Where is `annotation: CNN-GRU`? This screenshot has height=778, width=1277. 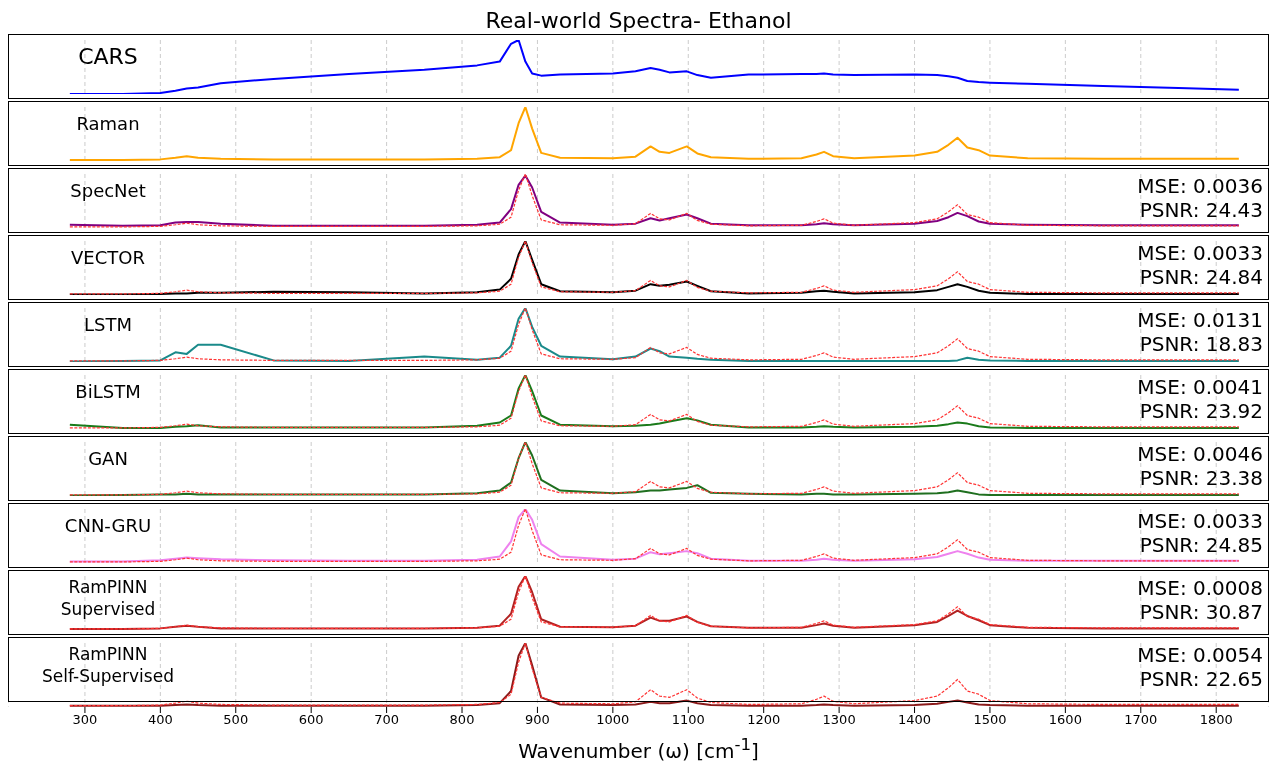
annotation: CNN-GRU is located at coordinates (108, 526).